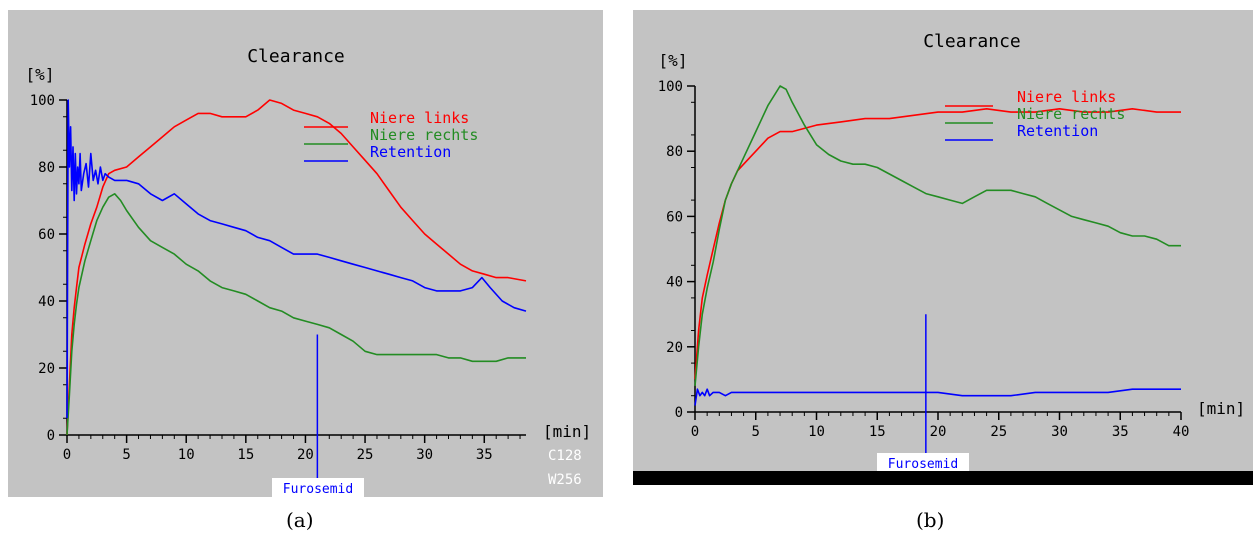 The image size is (1253, 537). What do you see at coordinates (410, 152) in the screenshot?
I see `chart-a-legend-label-retention: Retention` at bounding box center [410, 152].